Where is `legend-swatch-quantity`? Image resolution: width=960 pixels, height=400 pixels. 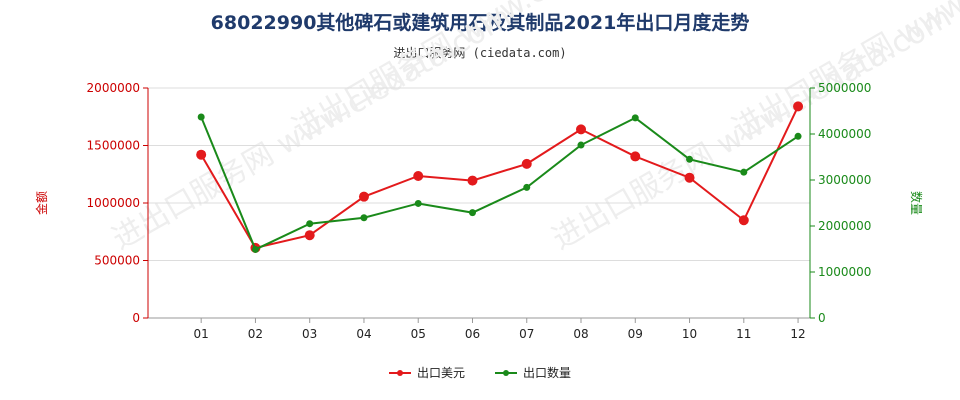 legend-swatch-quantity is located at coordinates (506, 372).